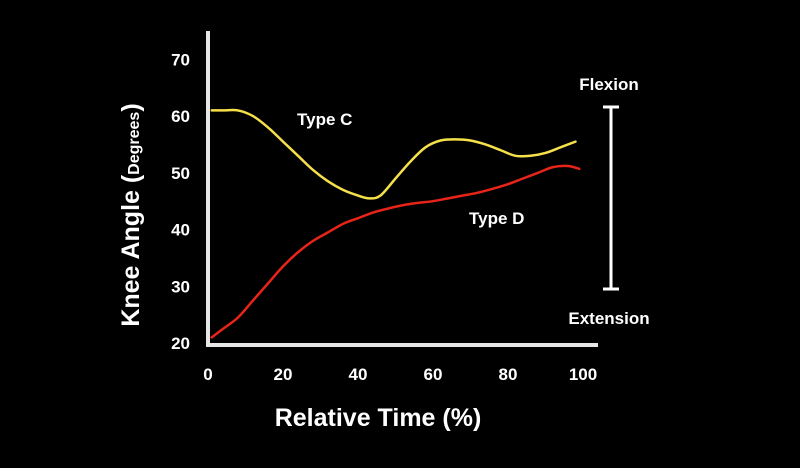  Describe the element at coordinates (180, 286) in the screenshot. I see `y-tick-label: 30` at that location.